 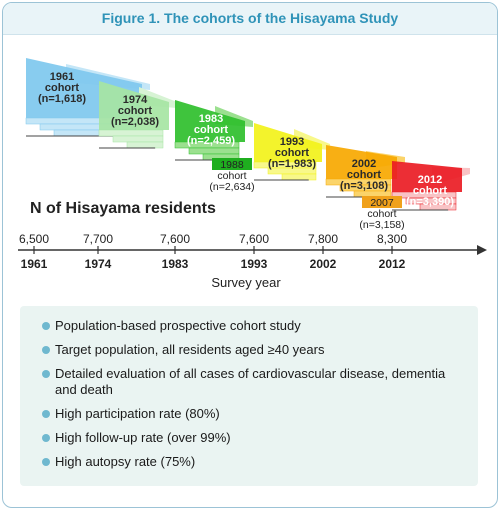 I want to click on cohort-label: (n=2,038), so click(x=135, y=122).